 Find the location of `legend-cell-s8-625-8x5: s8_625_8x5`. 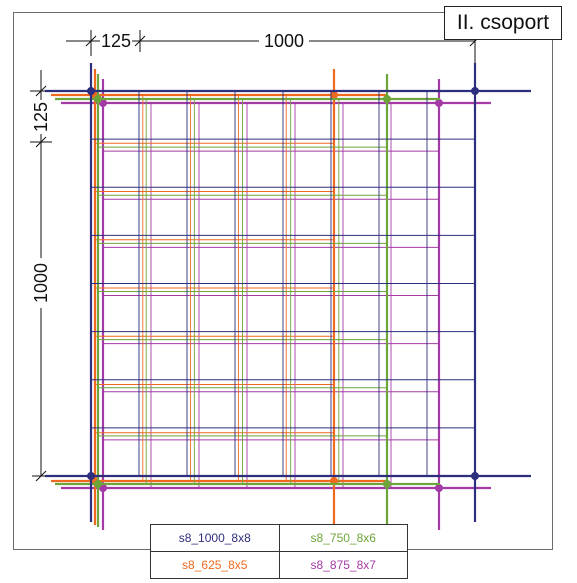

legend-cell-s8-625-8x5: s8_625_8x5 is located at coordinates (215, 565).